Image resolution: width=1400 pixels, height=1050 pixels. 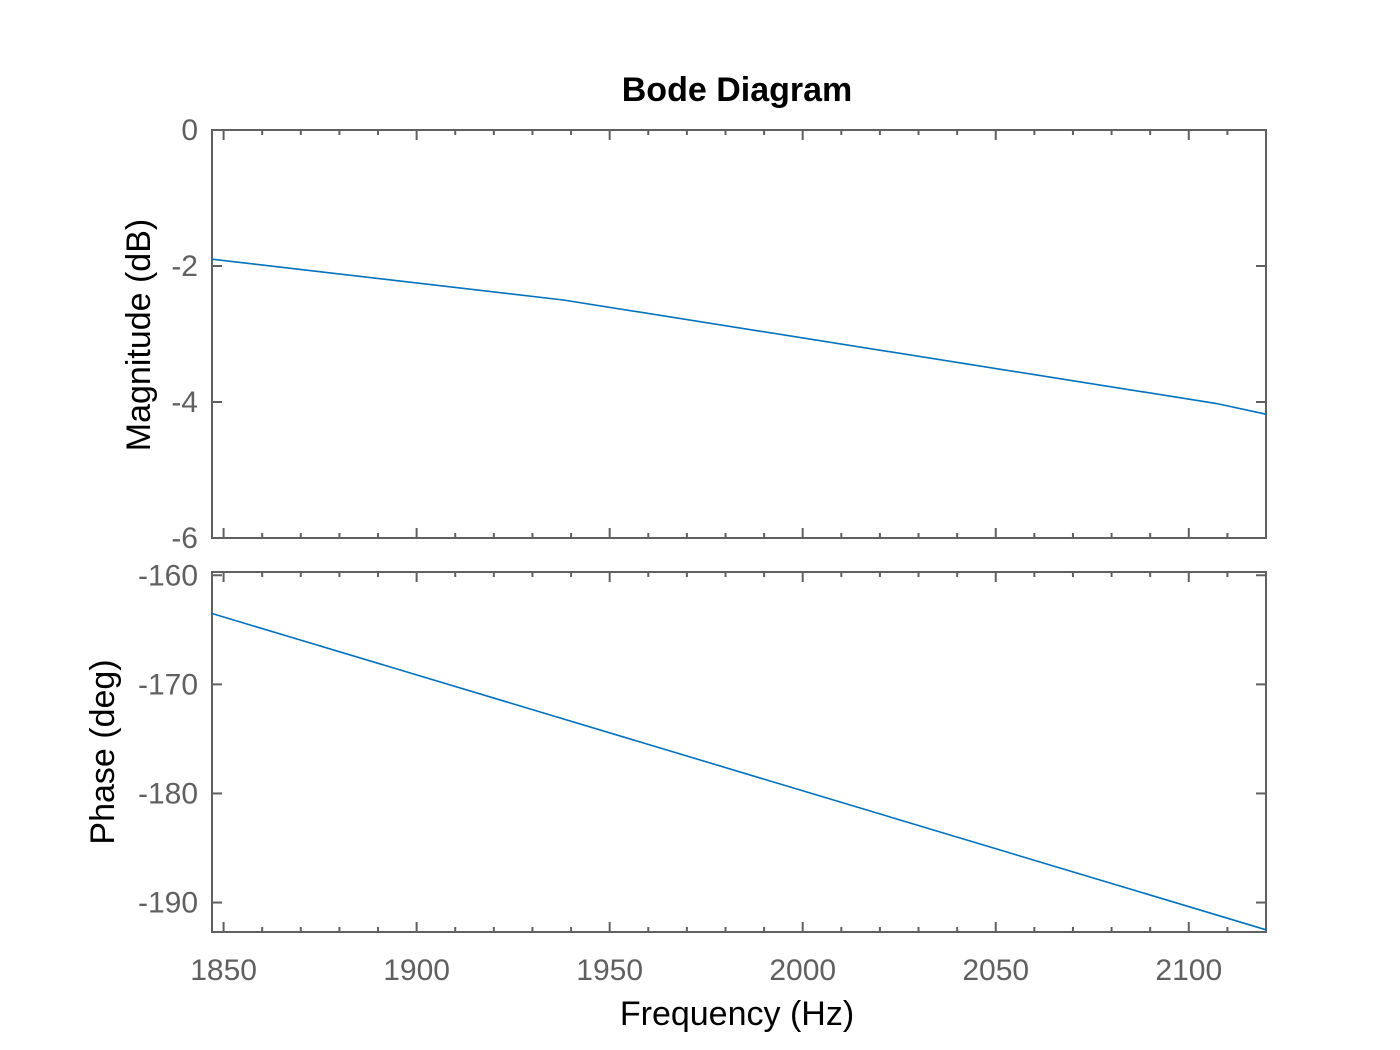 What do you see at coordinates (184, 402) in the screenshot?
I see `magnitude-y-tick-label: -4` at bounding box center [184, 402].